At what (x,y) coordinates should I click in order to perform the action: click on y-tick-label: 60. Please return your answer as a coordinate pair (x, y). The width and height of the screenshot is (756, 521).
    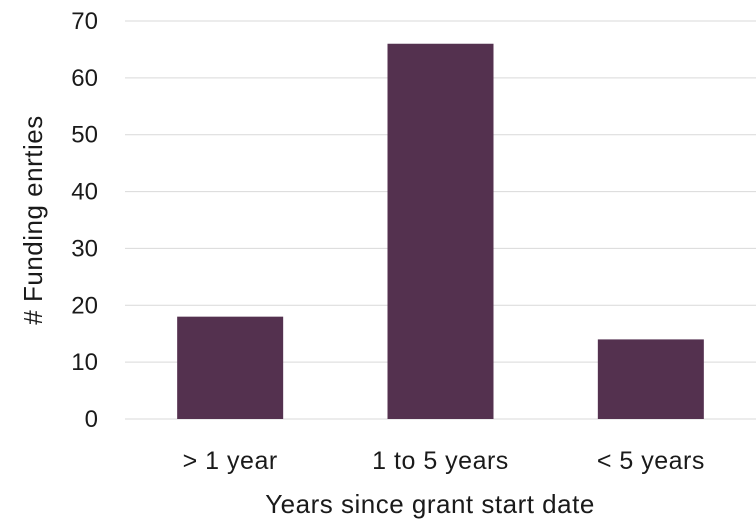
    Looking at the image, I should click on (84, 78).